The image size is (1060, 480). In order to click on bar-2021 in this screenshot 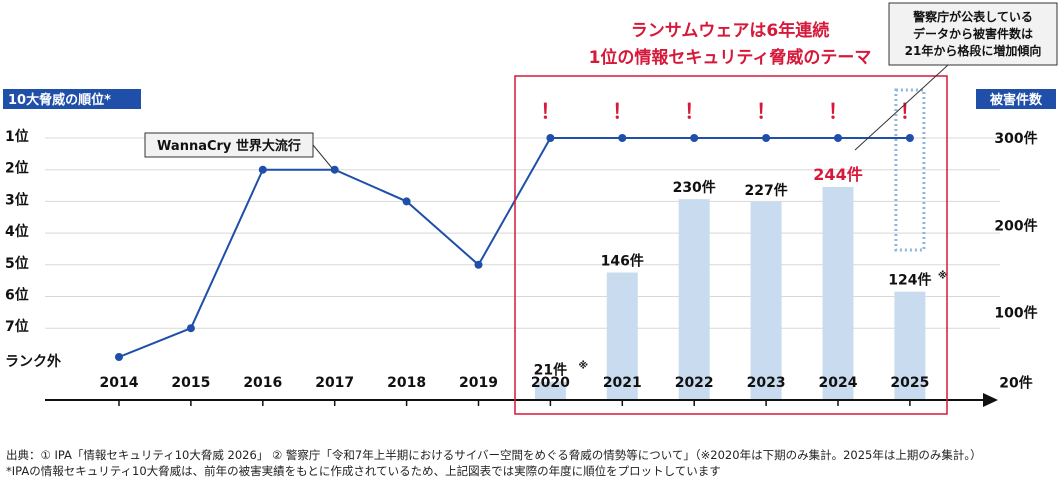, I will do `click(622, 336)`.